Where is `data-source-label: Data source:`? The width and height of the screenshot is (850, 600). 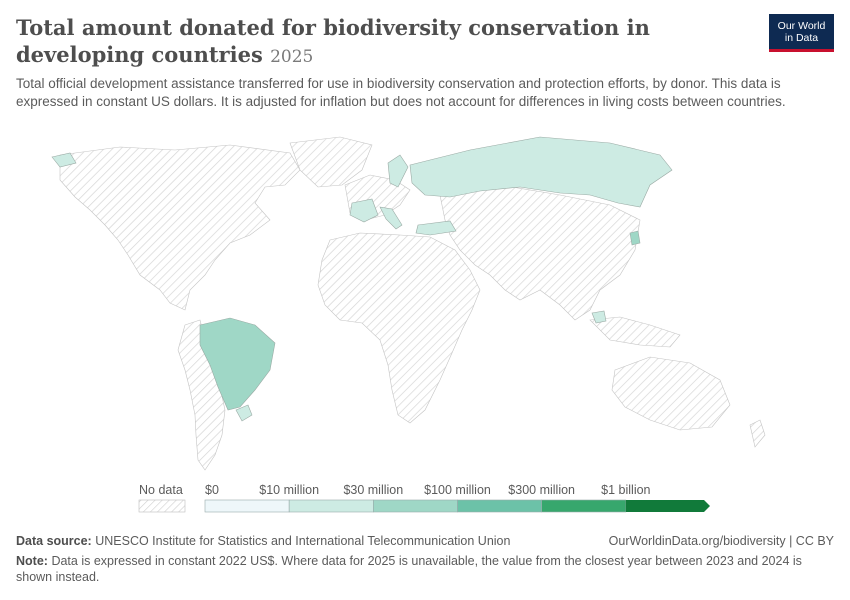 data-source-label: Data source: is located at coordinates (54, 541).